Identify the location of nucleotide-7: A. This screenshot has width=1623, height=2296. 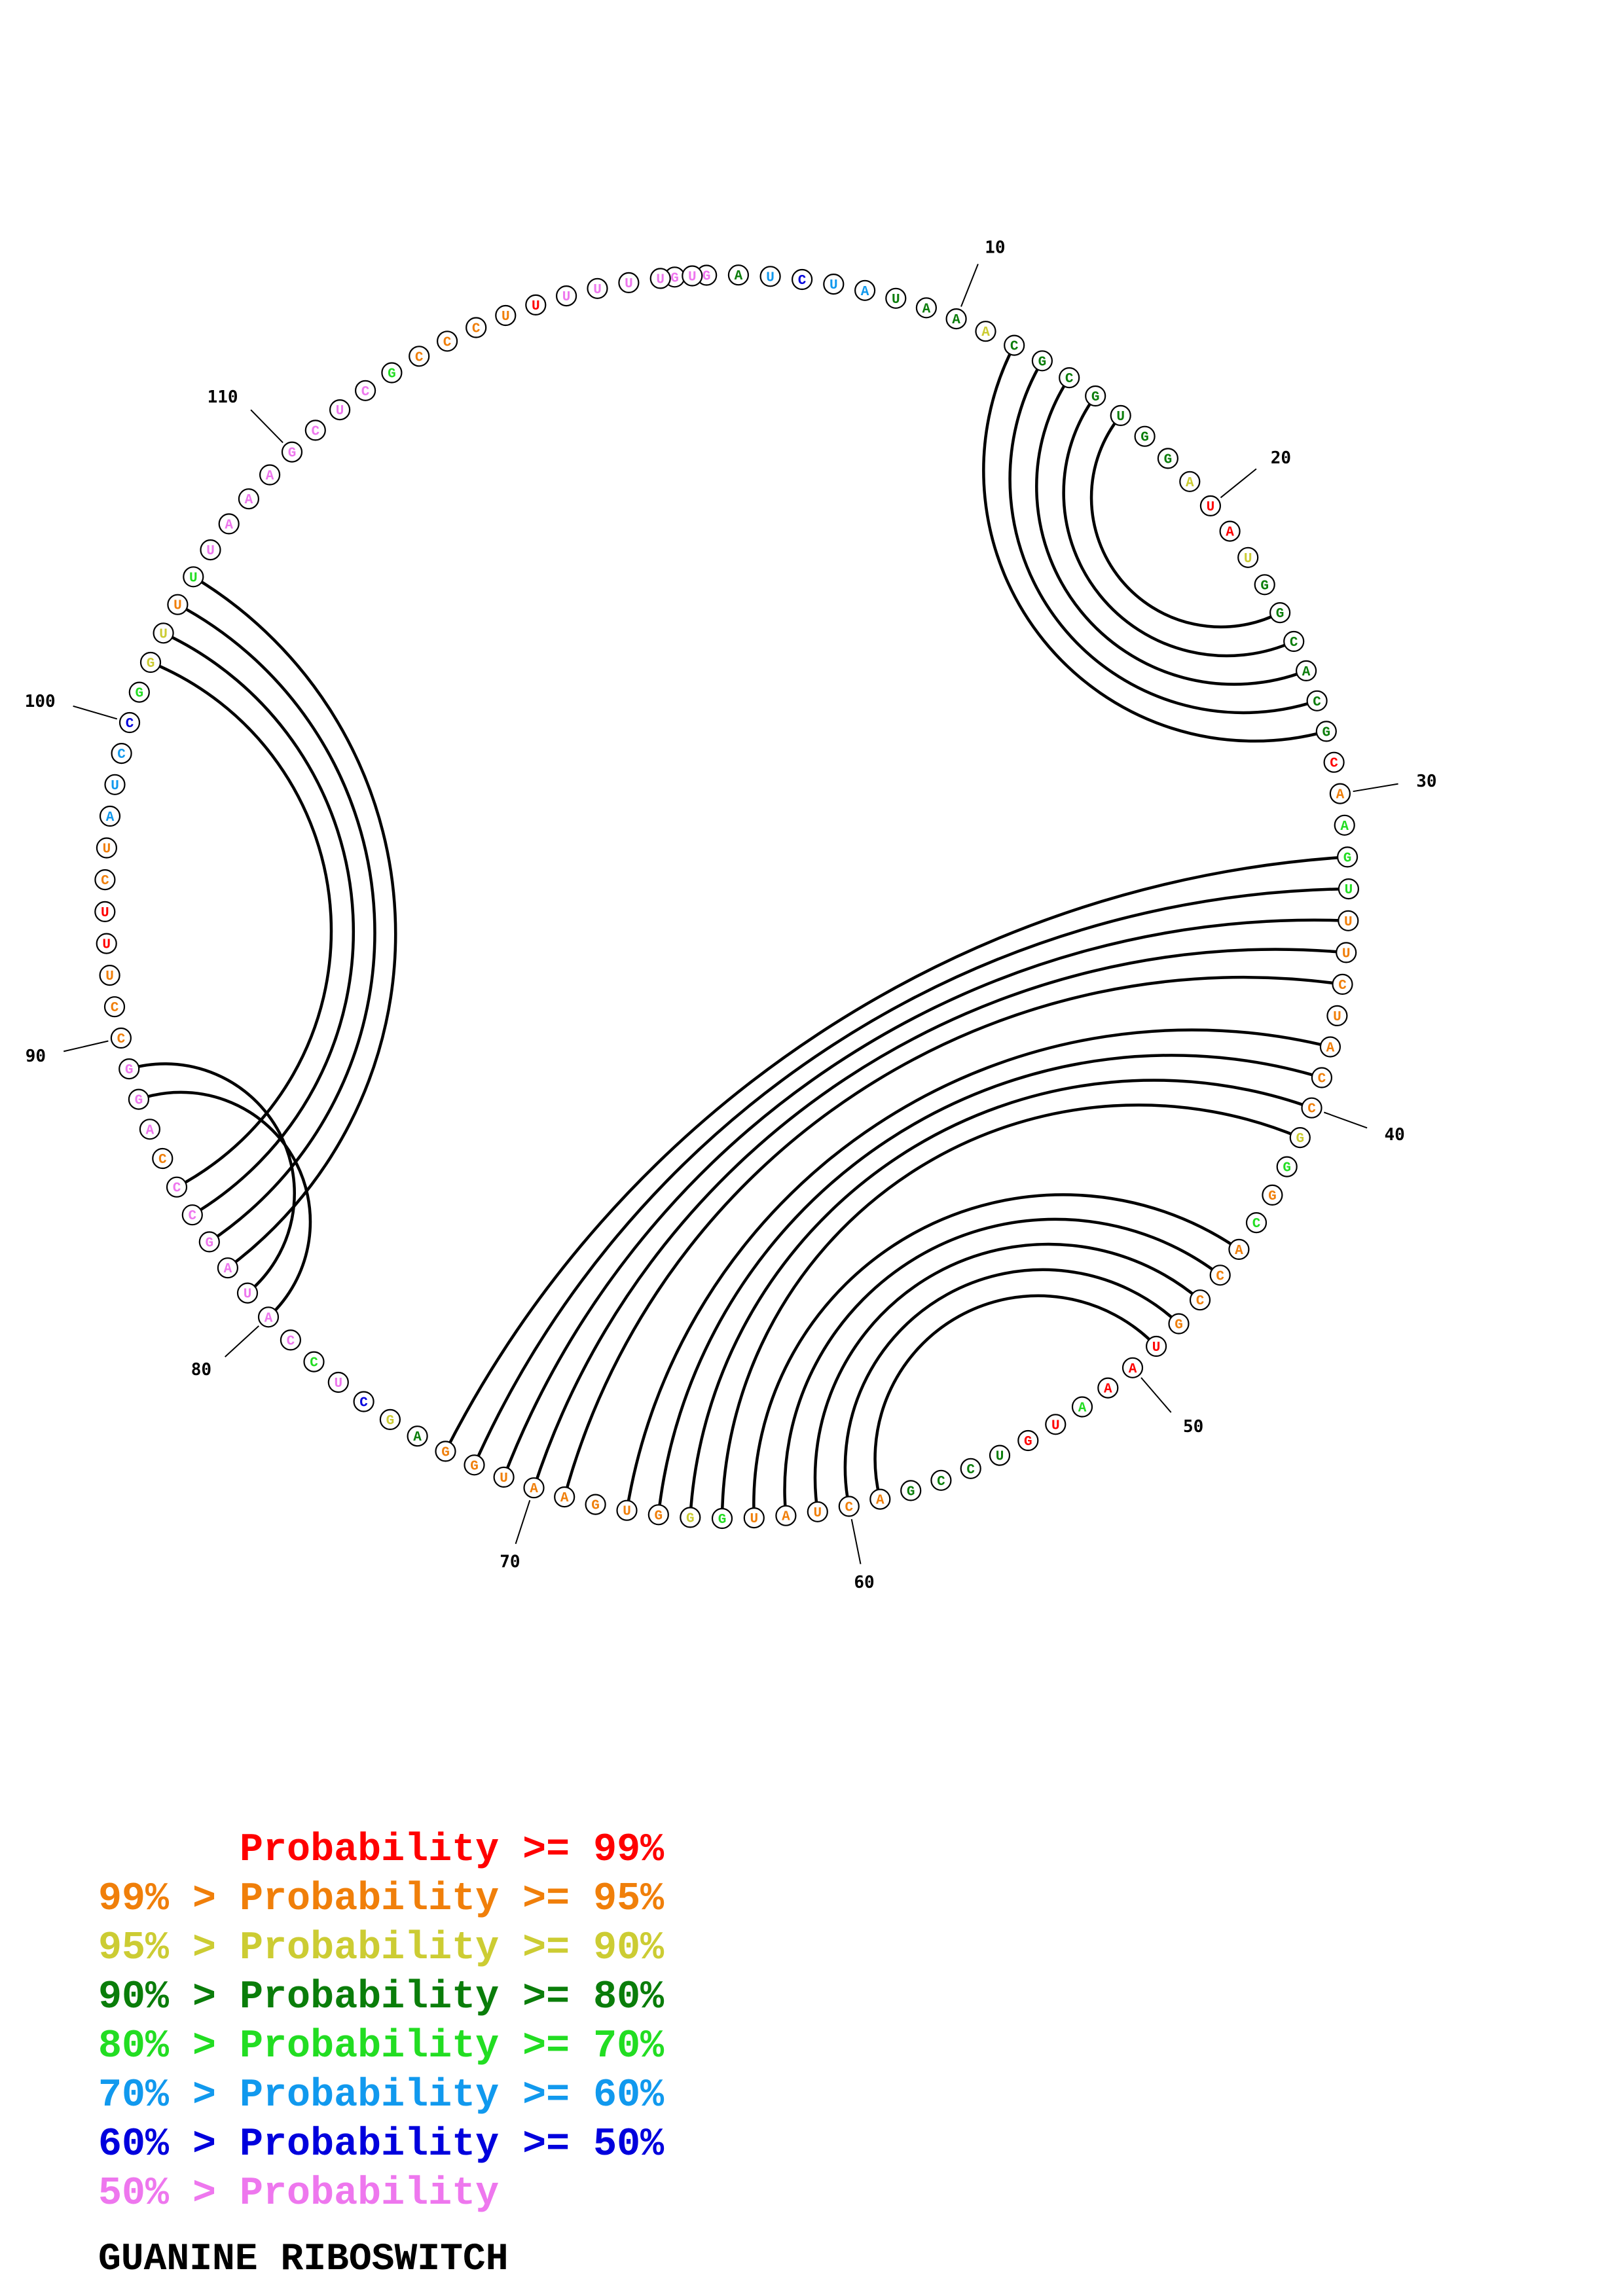
(865, 290).